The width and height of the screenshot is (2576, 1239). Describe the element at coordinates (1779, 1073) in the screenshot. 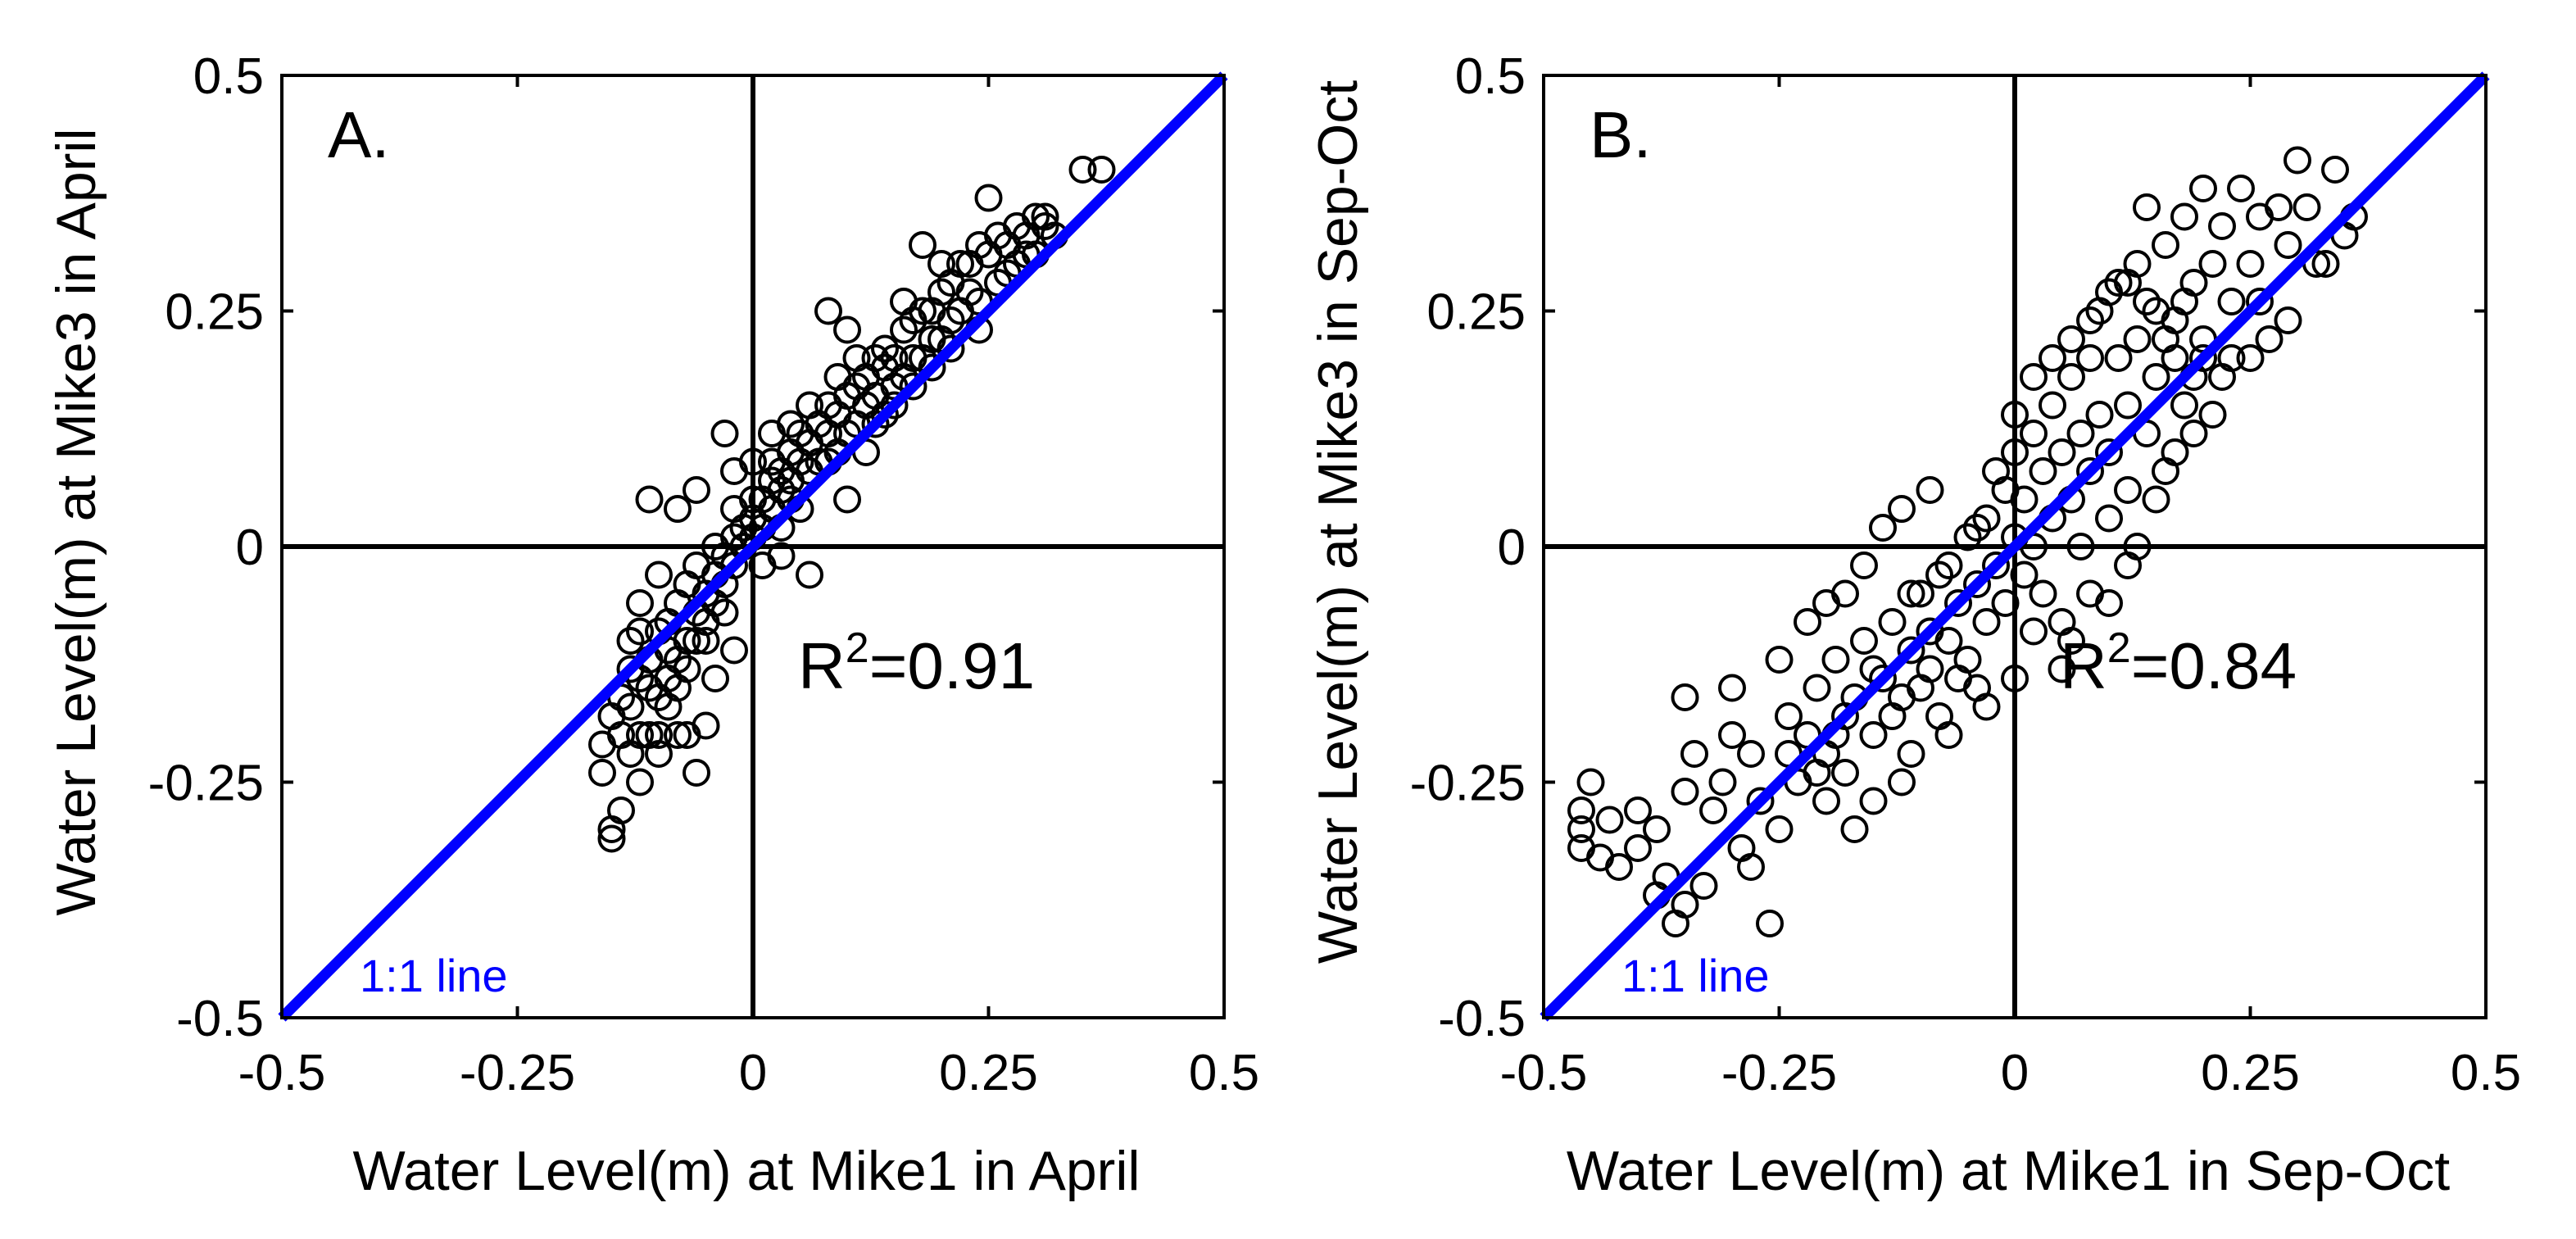

I see `panel-b-x-tick-label: -0.25` at that location.